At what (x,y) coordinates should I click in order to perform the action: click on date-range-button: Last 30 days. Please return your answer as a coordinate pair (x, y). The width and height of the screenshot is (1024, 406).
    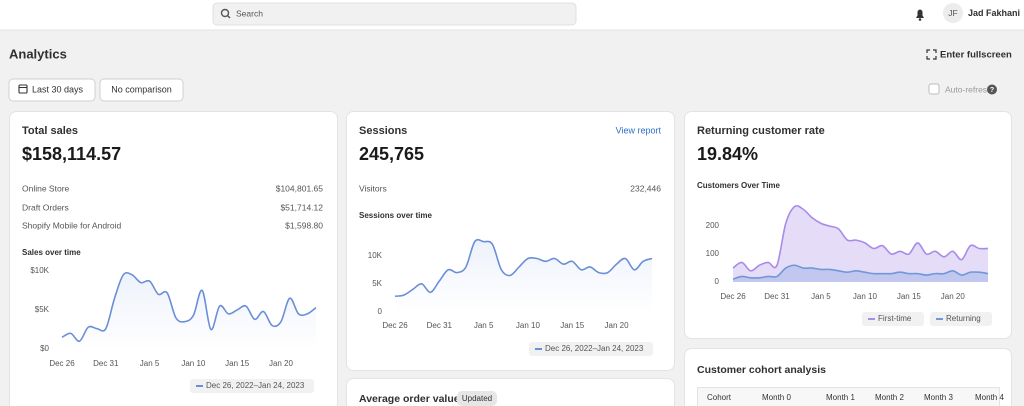
    Looking at the image, I should click on (52, 90).